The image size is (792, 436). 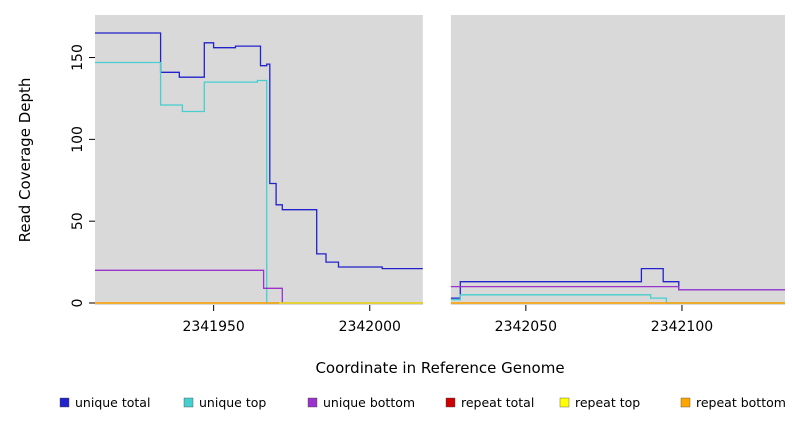 I want to click on y-axis-title: Read Coverage Depth, so click(x=25, y=160).